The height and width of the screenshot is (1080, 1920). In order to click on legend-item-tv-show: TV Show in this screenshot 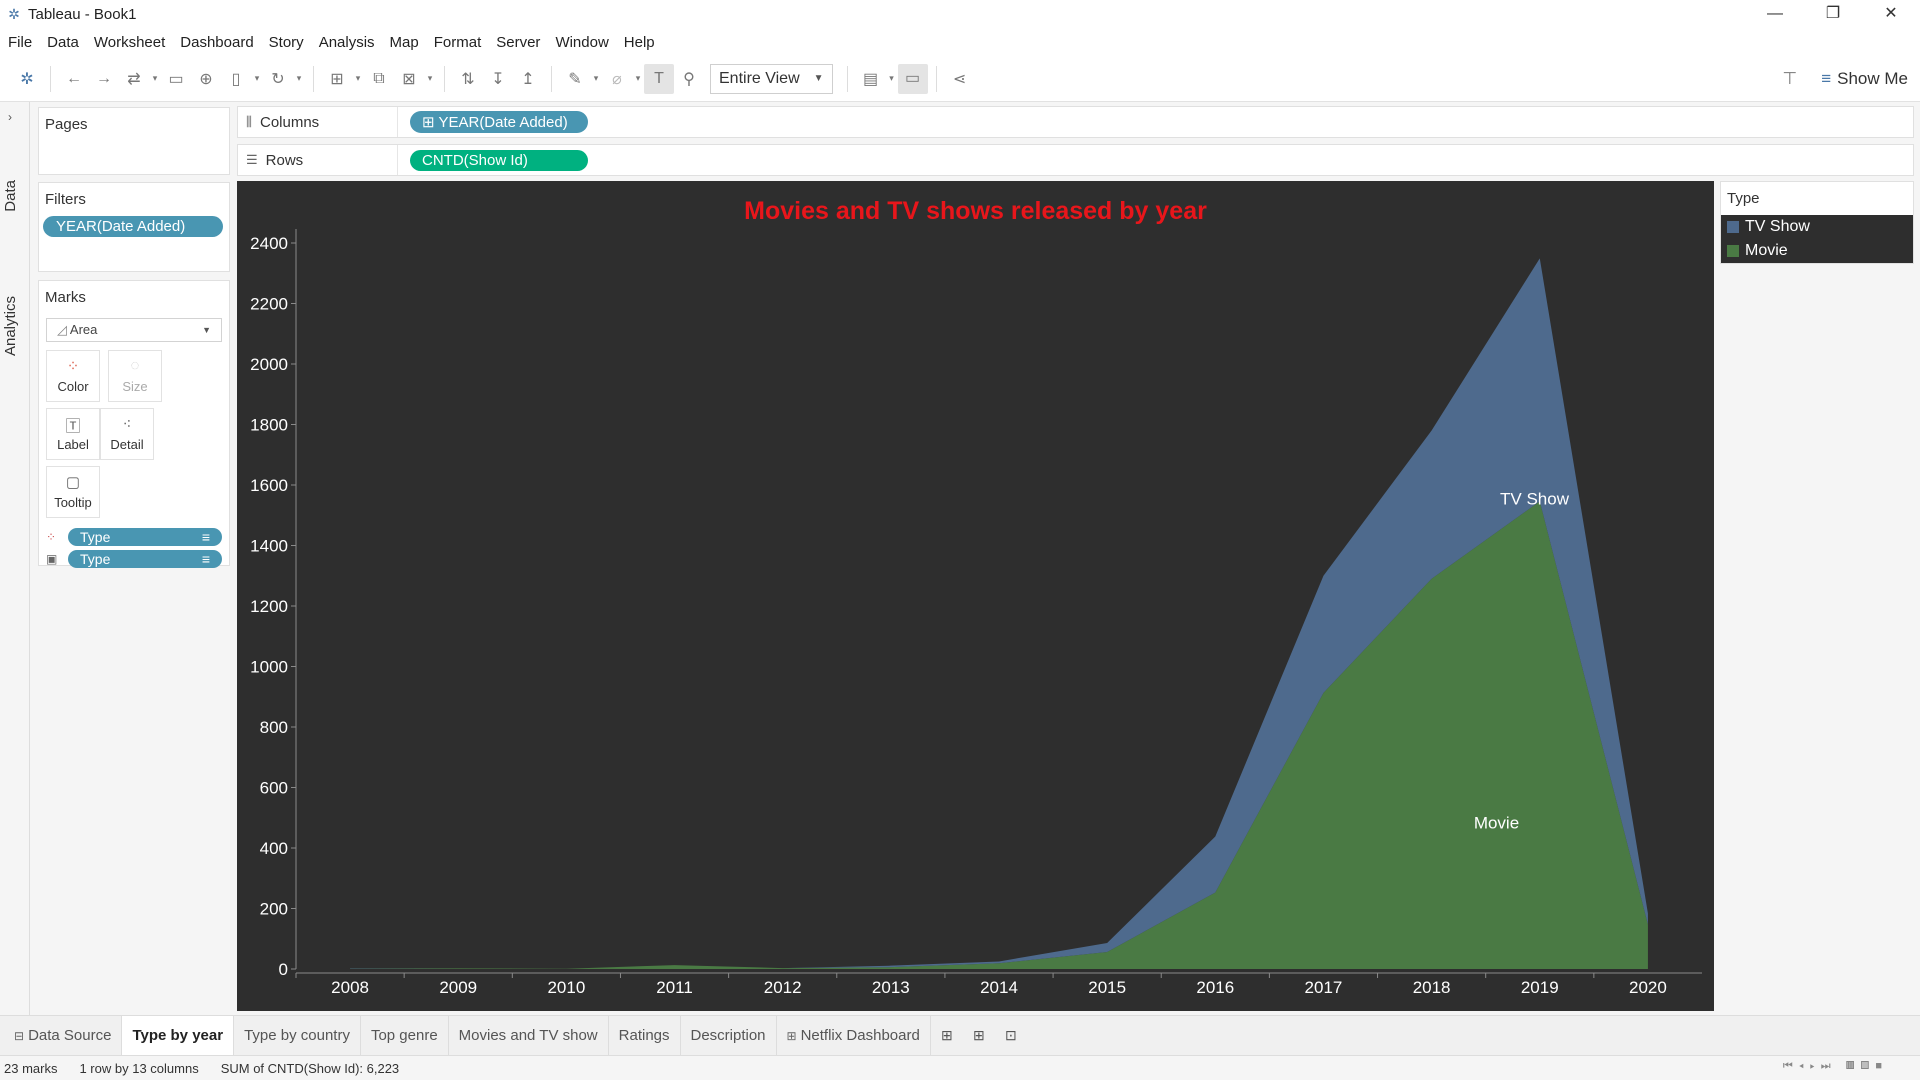, I will do `click(1817, 227)`.